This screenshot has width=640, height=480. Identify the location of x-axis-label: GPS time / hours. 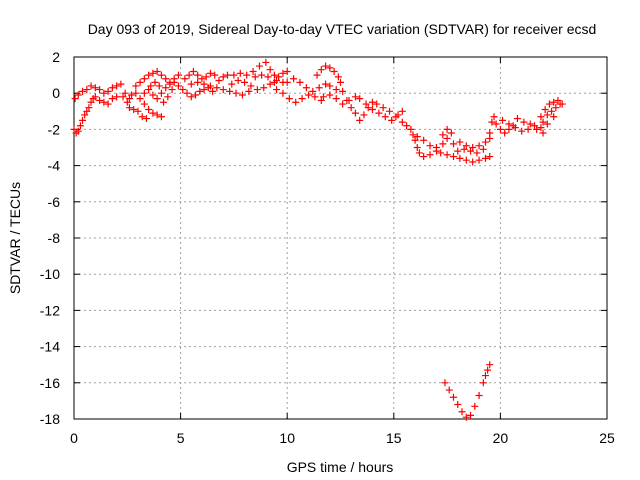
(340, 467).